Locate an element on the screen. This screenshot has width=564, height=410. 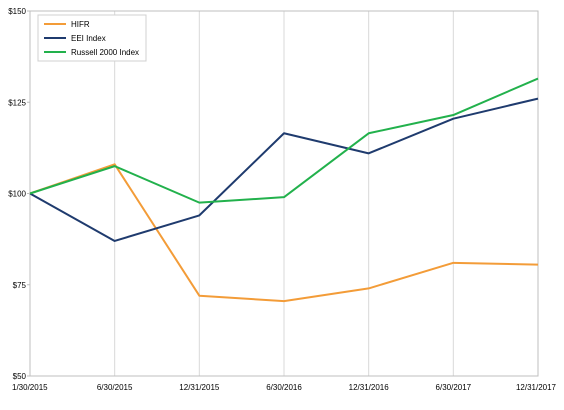
legend-label-eei-index: EEI Index is located at coordinates (88, 38).